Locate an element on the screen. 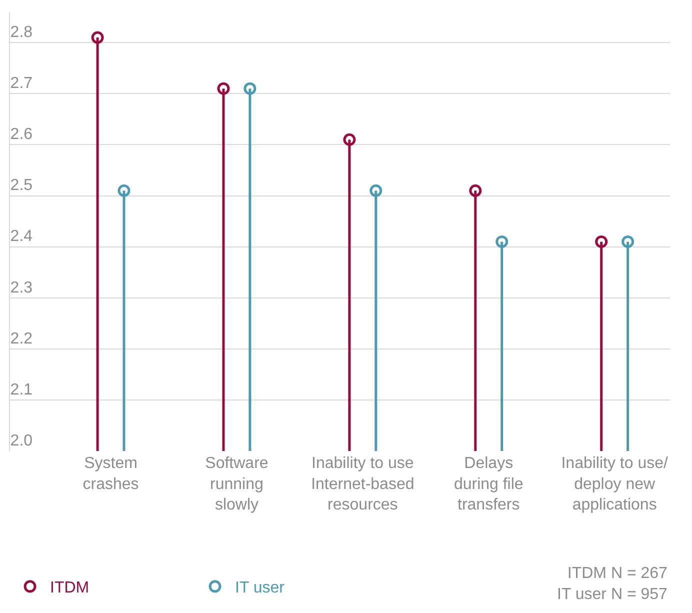 Image resolution: width=692 pixels, height=613 pixels. text: ITDM N = 267 IT user N = 957 is located at coordinates (612, 584).